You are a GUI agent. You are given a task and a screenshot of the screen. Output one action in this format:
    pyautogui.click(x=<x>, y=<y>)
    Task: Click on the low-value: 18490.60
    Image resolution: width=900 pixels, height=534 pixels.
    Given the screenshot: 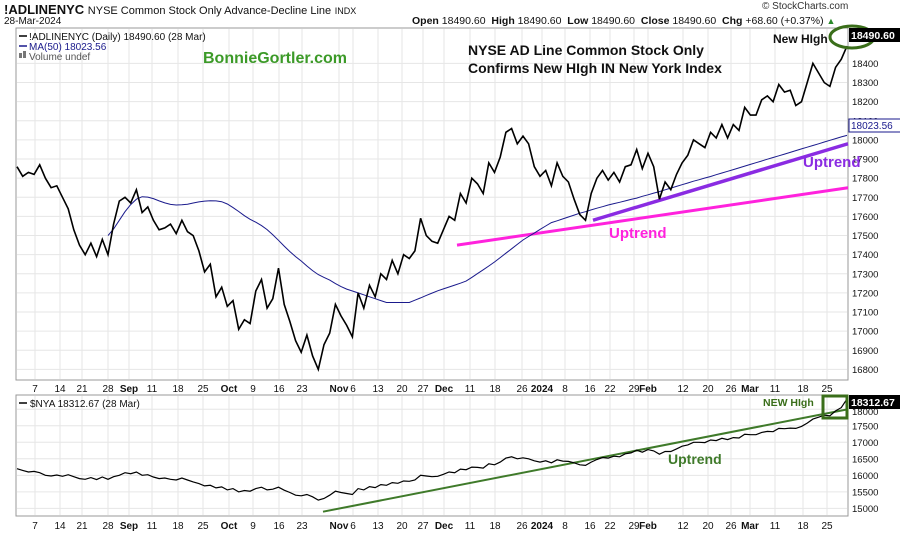 What is the action you would take?
    pyautogui.click(x=613, y=21)
    